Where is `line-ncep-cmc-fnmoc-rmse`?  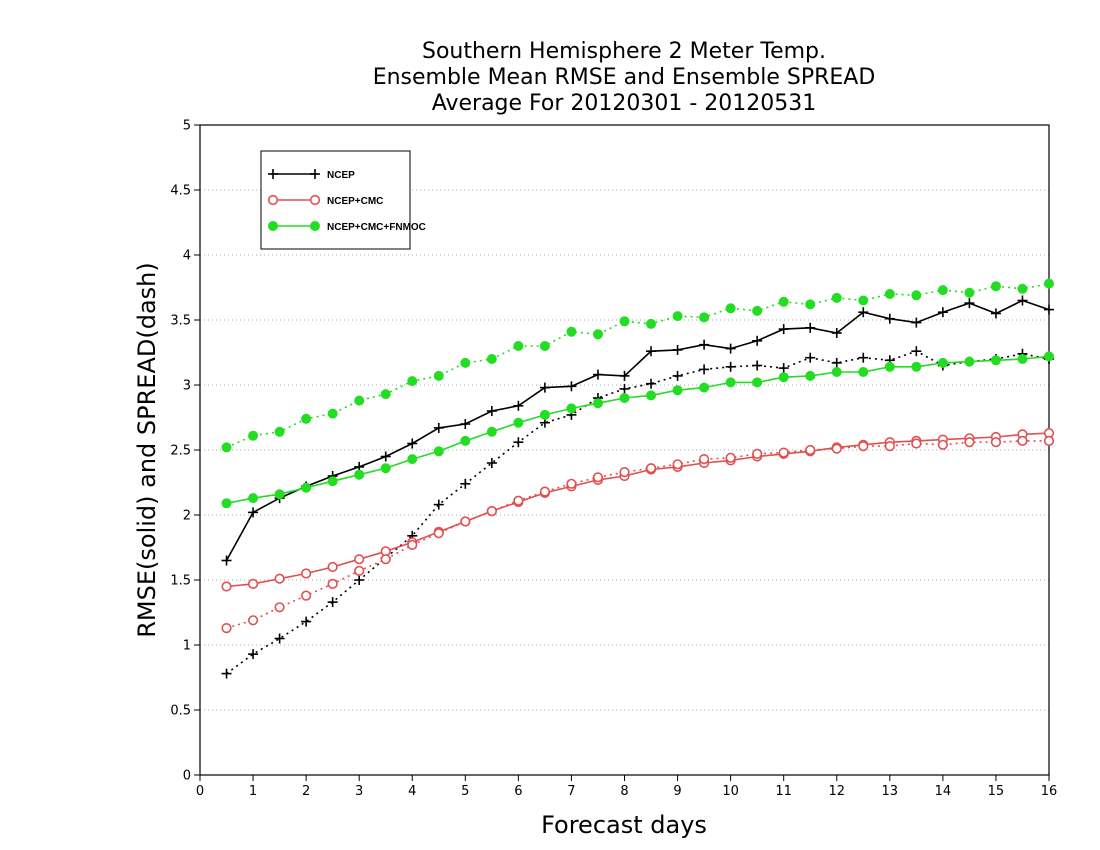 line-ncep-cmc-fnmoc-rmse is located at coordinates (638, 430).